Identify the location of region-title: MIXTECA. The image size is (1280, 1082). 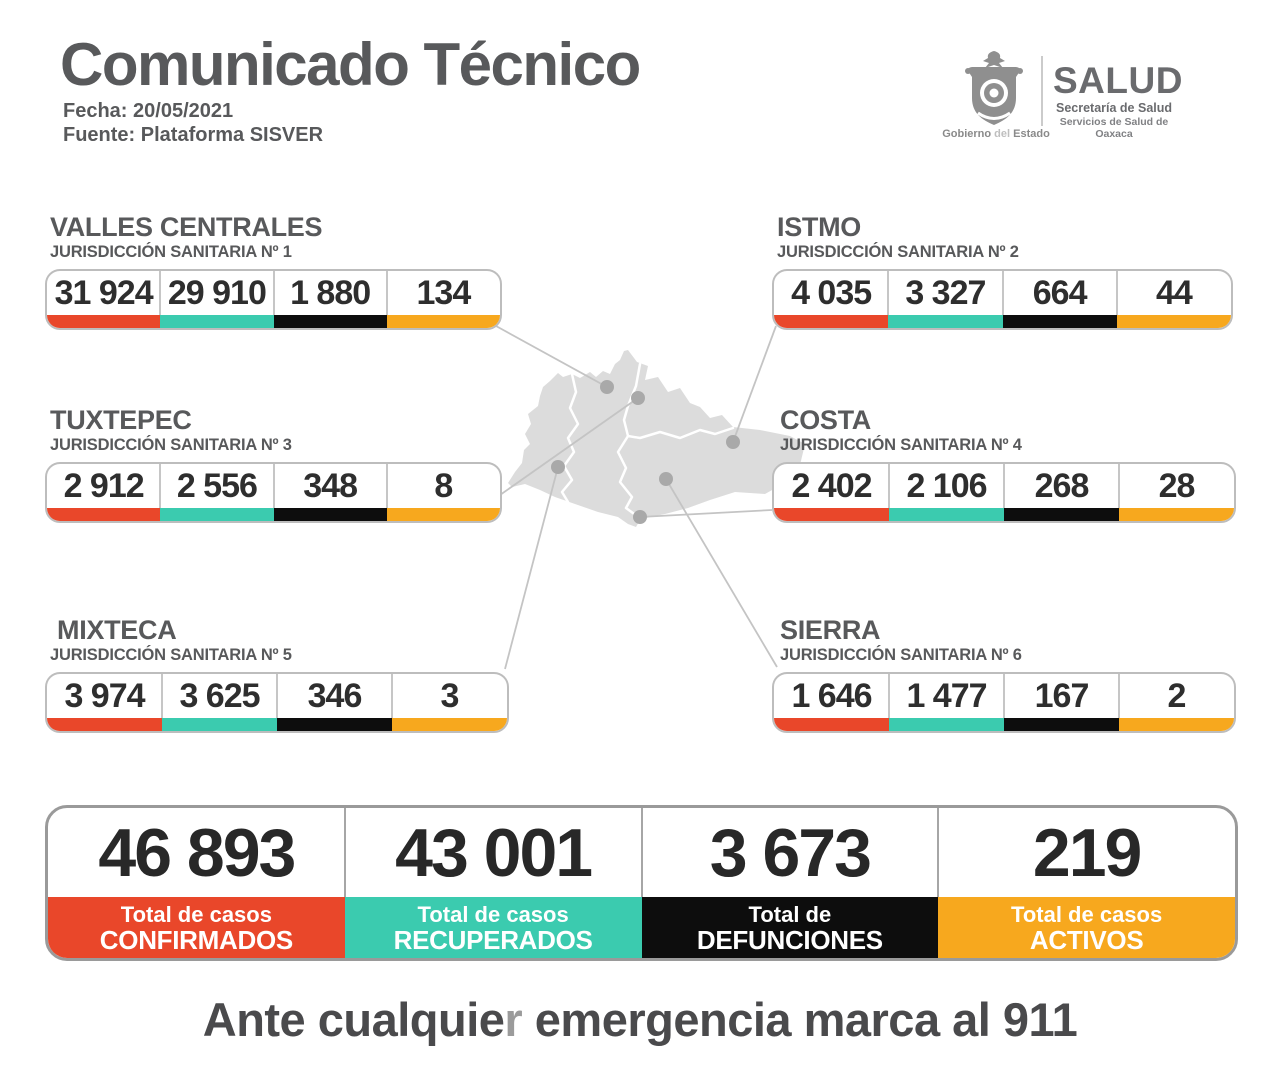
(117, 630).